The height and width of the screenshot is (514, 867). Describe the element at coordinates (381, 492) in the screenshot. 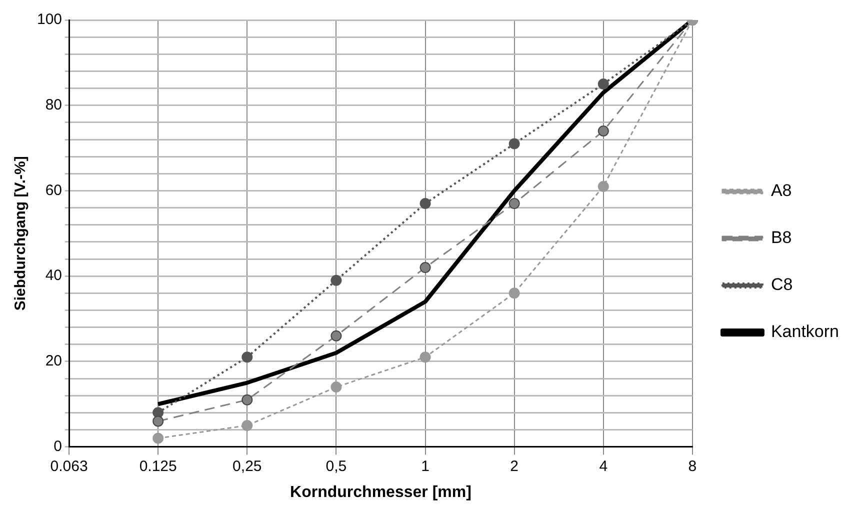

I see `x-axis-title: Korndurchmesser [mm]` at that location.